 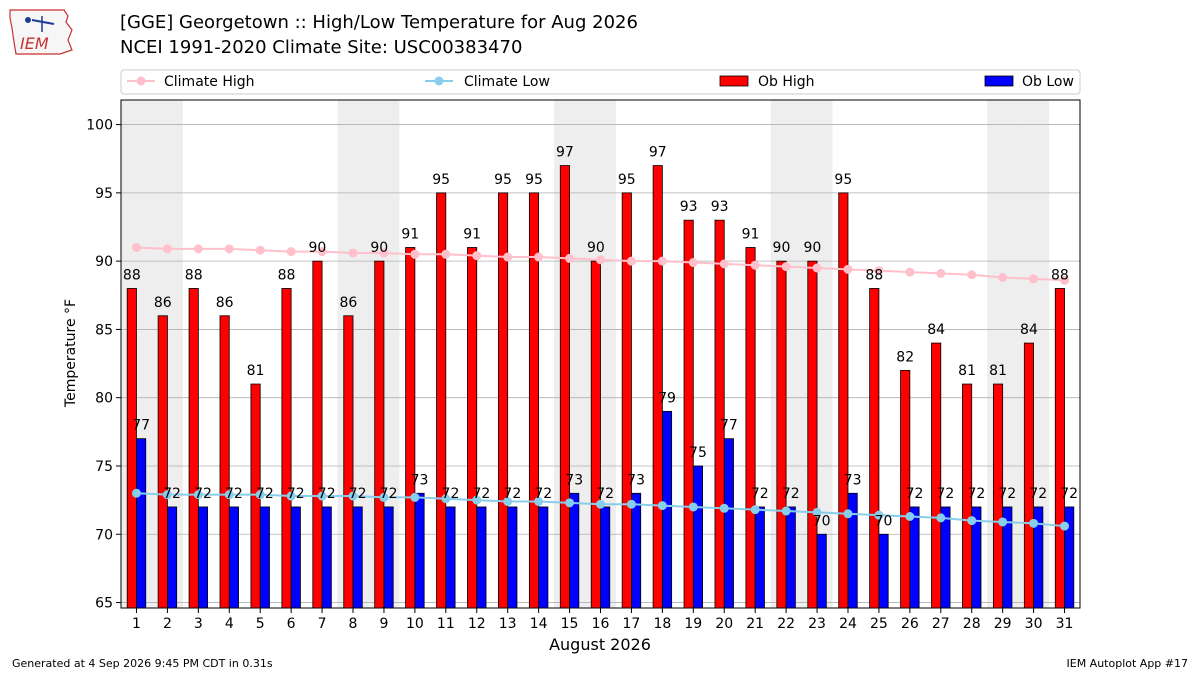 I want to click on y-tick-label: 80, so click(x=104, y=399).